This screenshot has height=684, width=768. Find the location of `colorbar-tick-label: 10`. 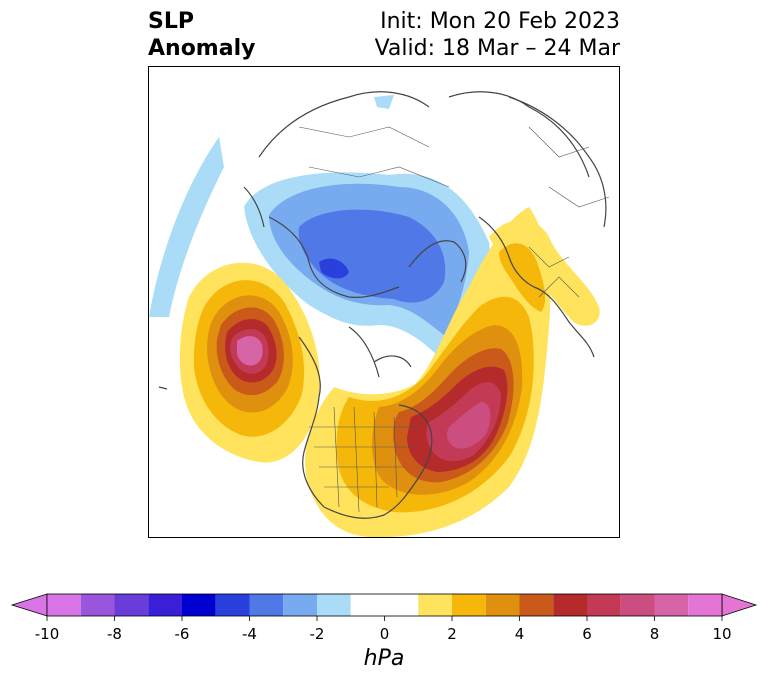

colorbar-tick-label: 10 is located at coordinates (721, 634).